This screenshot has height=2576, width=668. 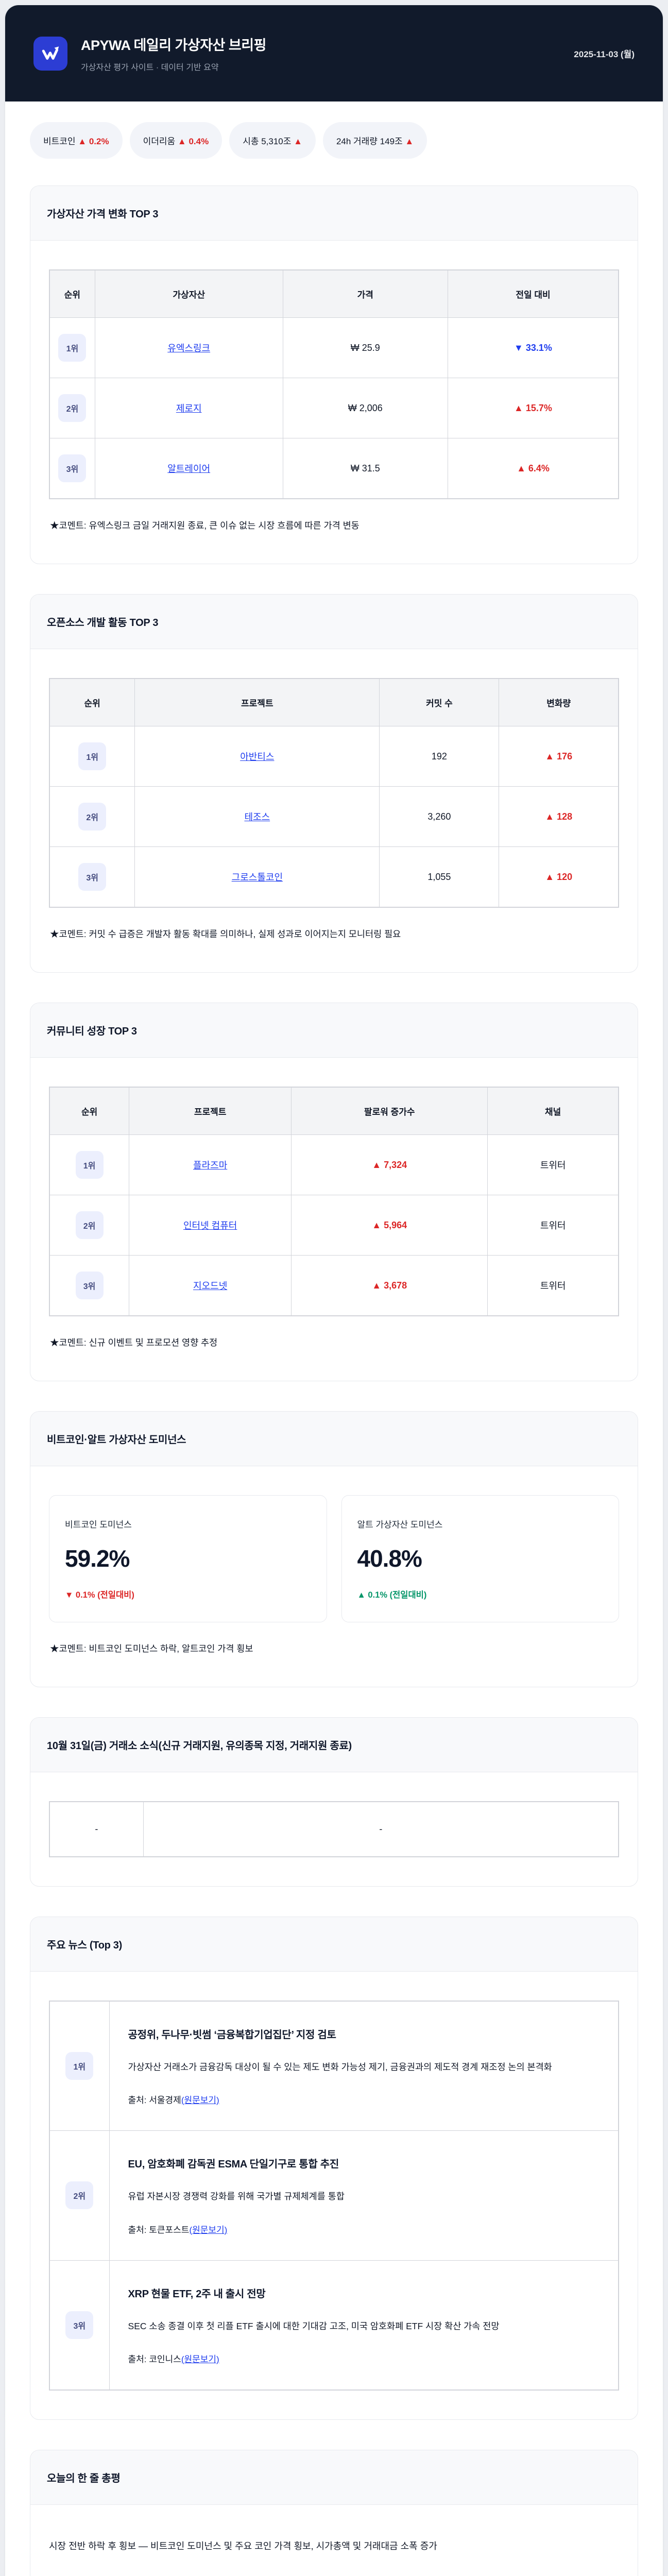 I want to click on news-headline: XRP 현물 ETF, 2주 내 출시 전망, so click(x=197, y=2294).